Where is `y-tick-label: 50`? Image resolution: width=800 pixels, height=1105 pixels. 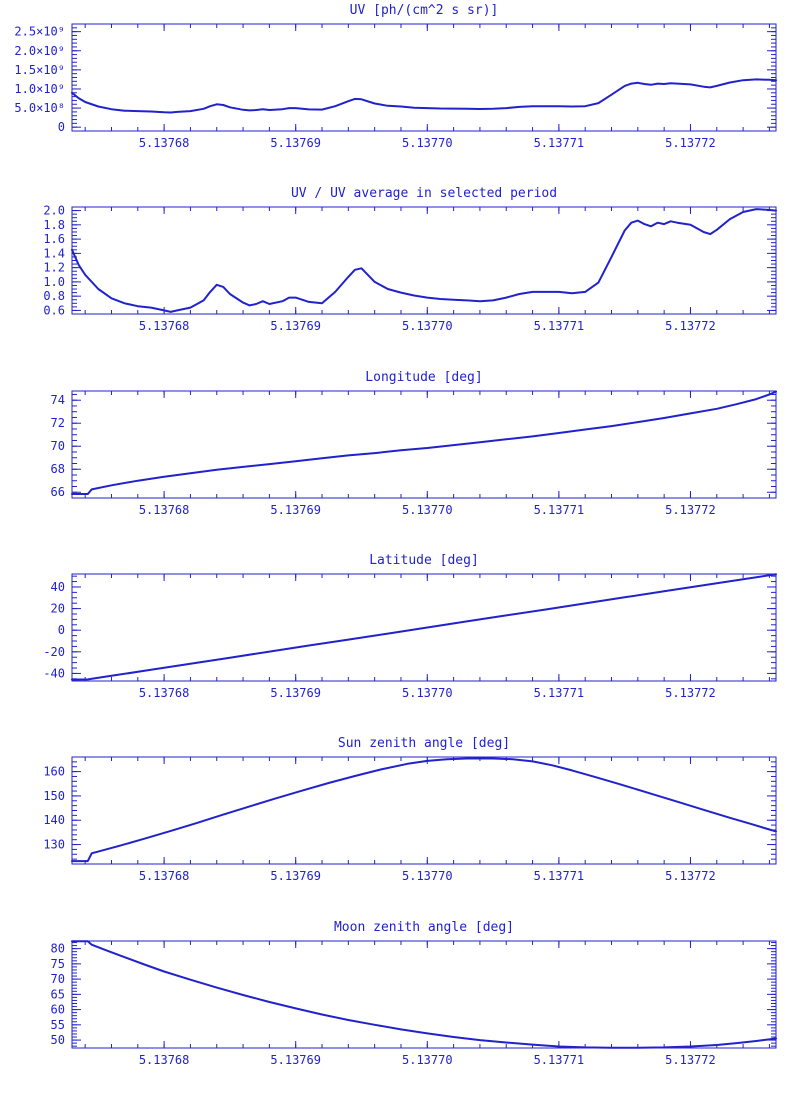
y-tick-label: 50 is located at coordinates (58, 1040).